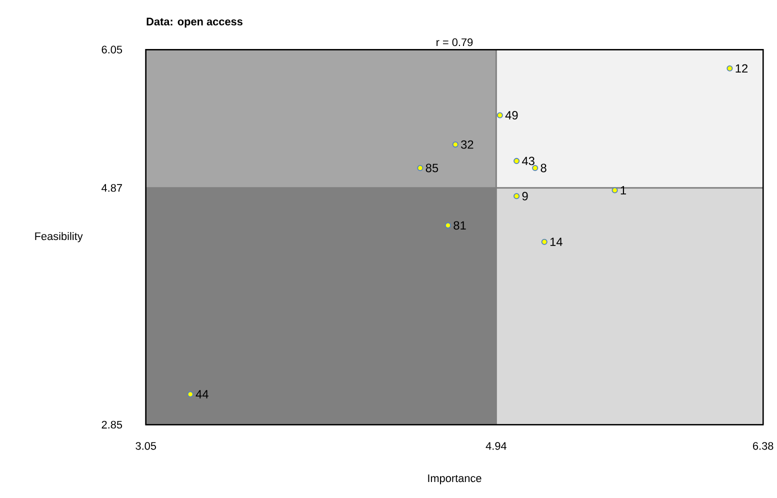 This screenshot has width=777, height=498. Describe the element at coordinates (460, 225) in the screenshot. I see `annotation: 81` at that location.